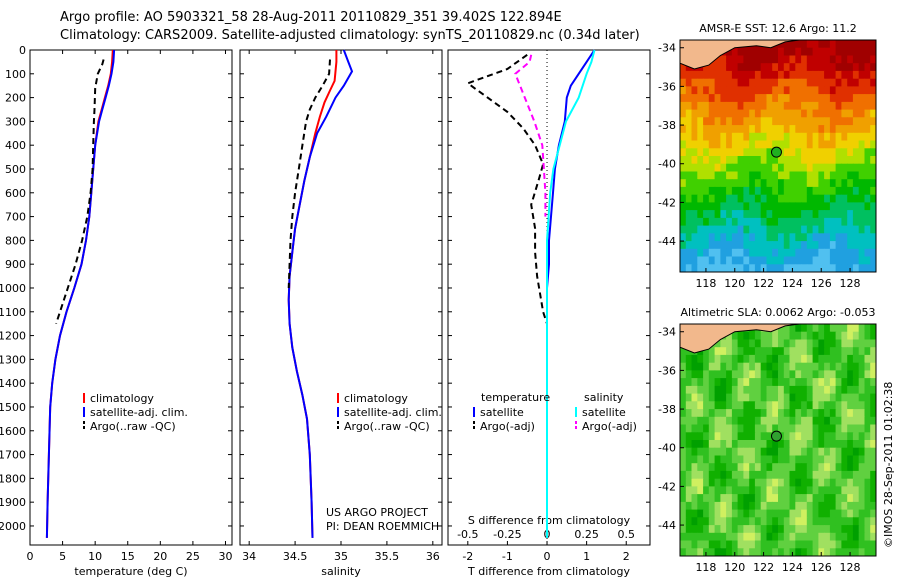 The height and width of the screenshot is (580, 900). What do you see at coordinates (13, 383) in the screenshot?
I see `depth-tick-label: 1400` at bounding box center [13, 383].